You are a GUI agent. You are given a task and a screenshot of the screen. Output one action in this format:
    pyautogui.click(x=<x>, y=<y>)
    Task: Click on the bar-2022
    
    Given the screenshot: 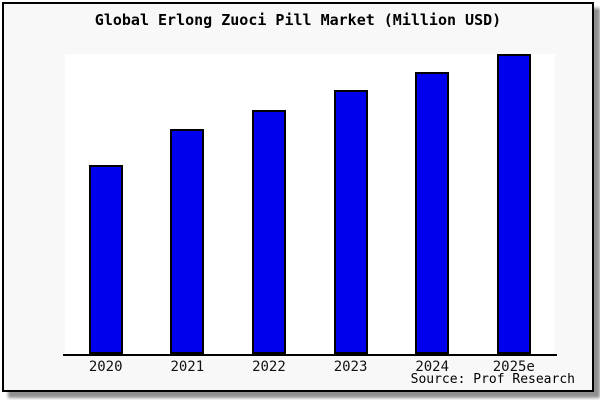 What is the action you would take?
    pyautogui.click(x=268, y=232)
    